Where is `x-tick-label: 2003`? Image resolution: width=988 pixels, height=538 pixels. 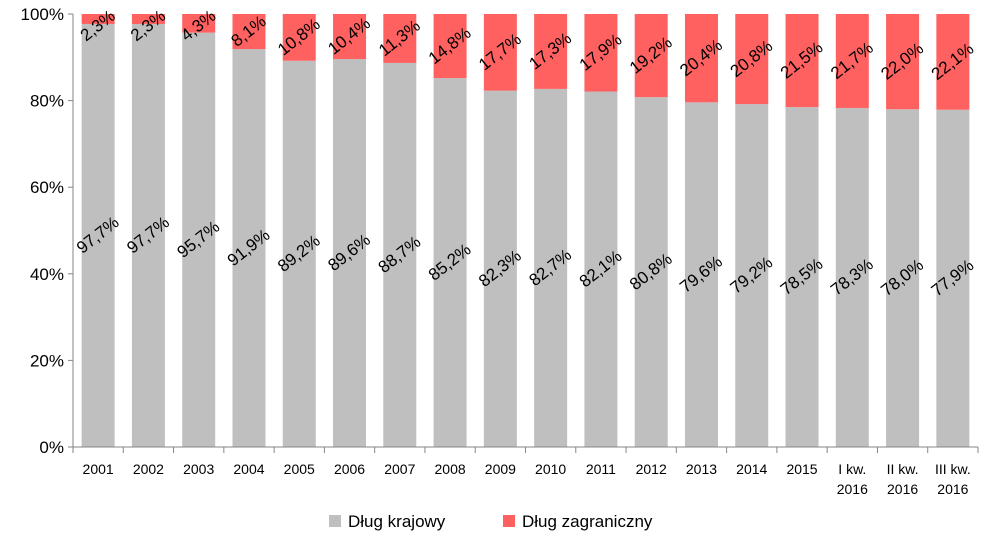 x-tick-label: 2003 is located at coordinates (198, 469).